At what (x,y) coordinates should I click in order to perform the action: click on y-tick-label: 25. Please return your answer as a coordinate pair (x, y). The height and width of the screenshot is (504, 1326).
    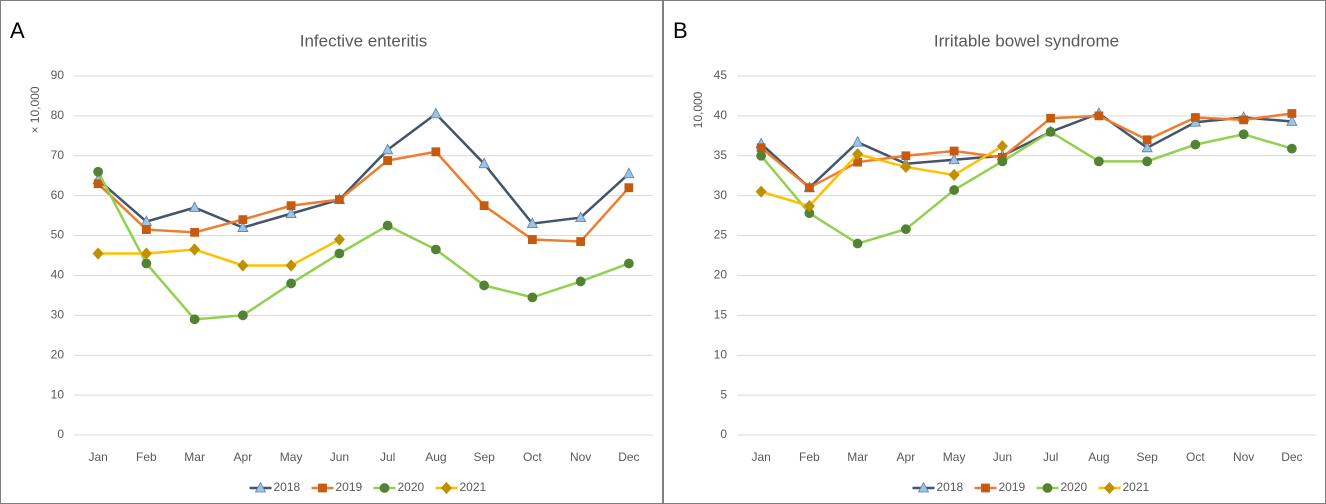
    Looking at the image, I should click on (721, 235).